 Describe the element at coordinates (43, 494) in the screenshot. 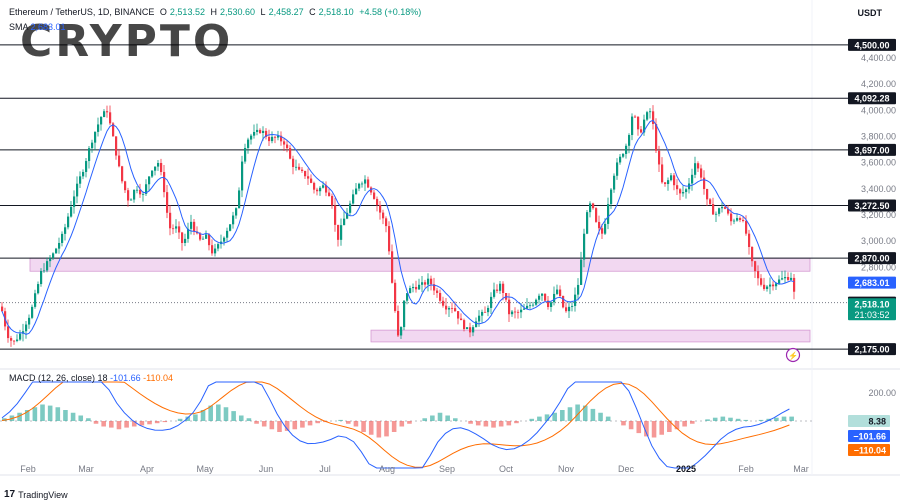

I see `tradingview-label: TradingView` at that location.